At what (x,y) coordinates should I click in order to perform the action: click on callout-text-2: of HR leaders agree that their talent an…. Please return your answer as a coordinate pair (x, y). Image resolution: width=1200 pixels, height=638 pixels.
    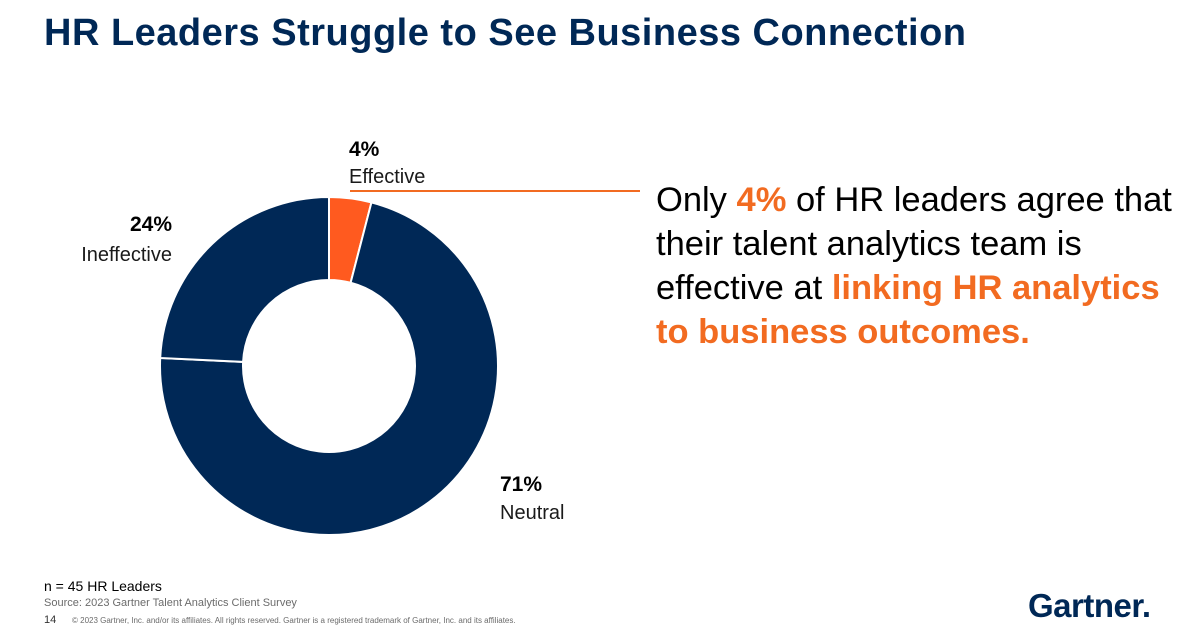
    Looking at the image, I should click on (914, 244).